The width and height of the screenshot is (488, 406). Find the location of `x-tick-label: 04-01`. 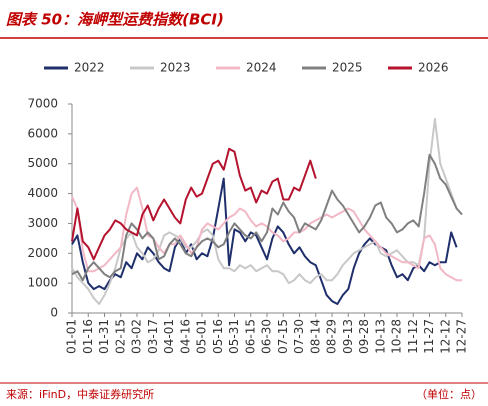

x-tick-label: 04-01 is located at coordinates (169, 336).